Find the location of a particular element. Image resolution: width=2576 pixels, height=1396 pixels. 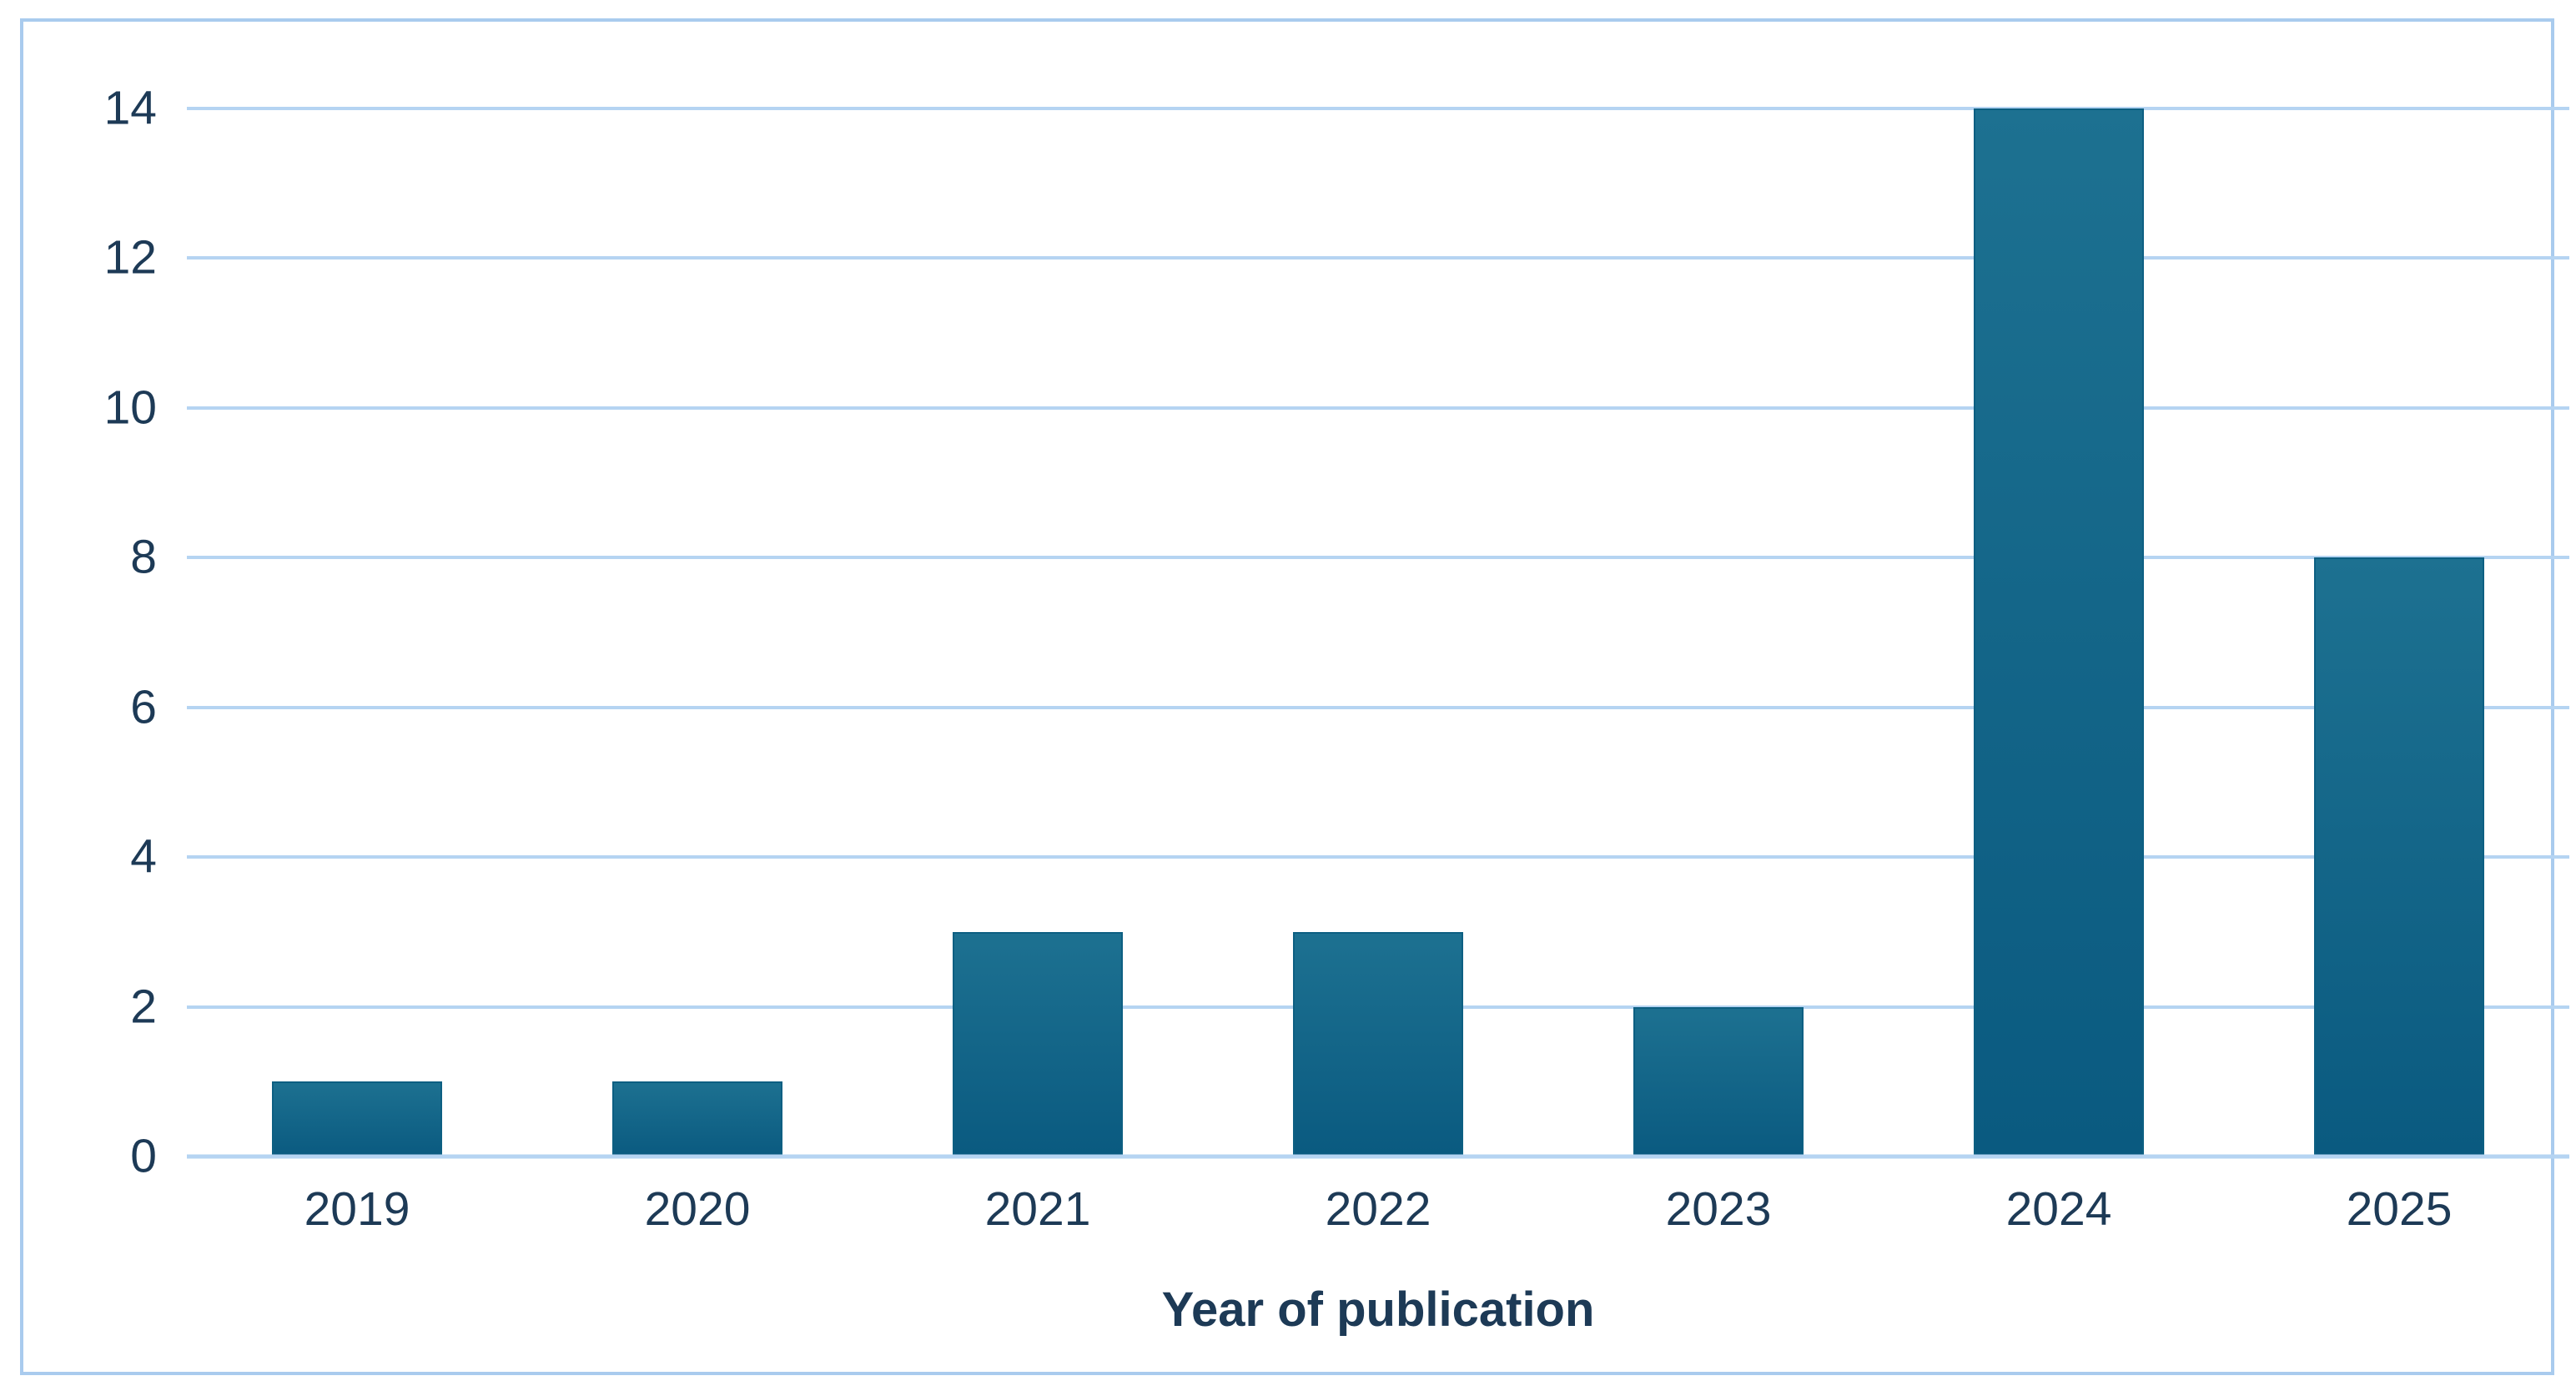

bar-2022 is located at coordinates (1378, 1044).